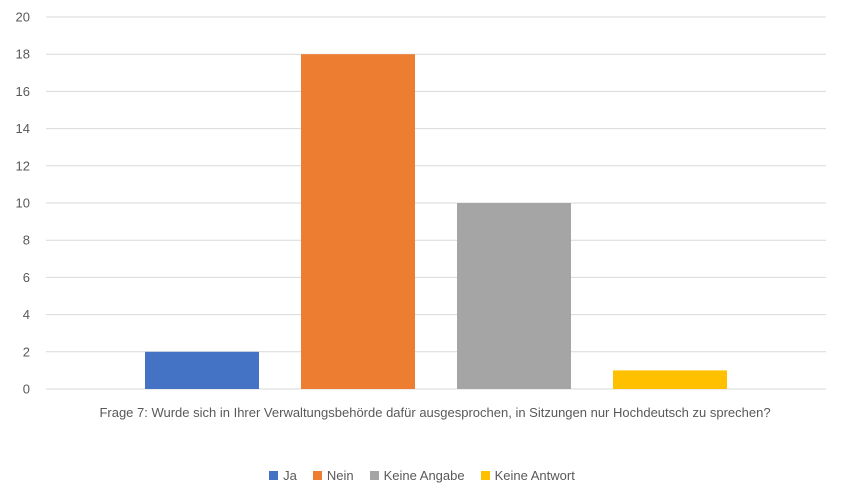 This screenshot has height=486, width=844. I want to click on legend-item: Keine Antwort, so click(527, 475).